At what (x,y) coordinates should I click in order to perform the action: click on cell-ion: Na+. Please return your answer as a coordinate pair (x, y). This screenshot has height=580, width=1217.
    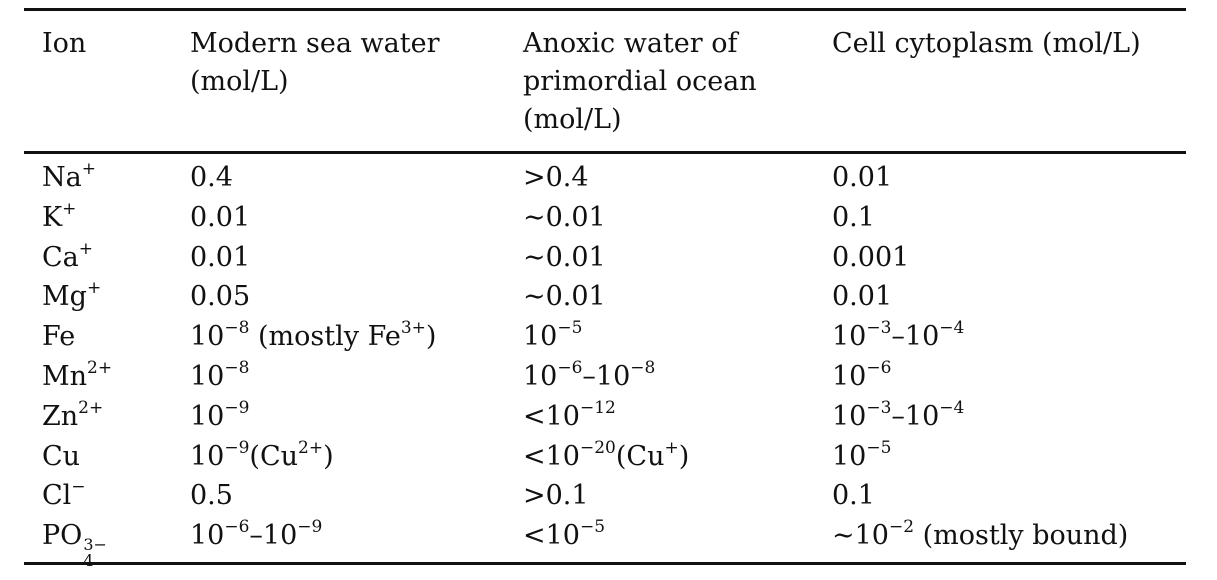
    Looking at the image, I should click on (69, 178).